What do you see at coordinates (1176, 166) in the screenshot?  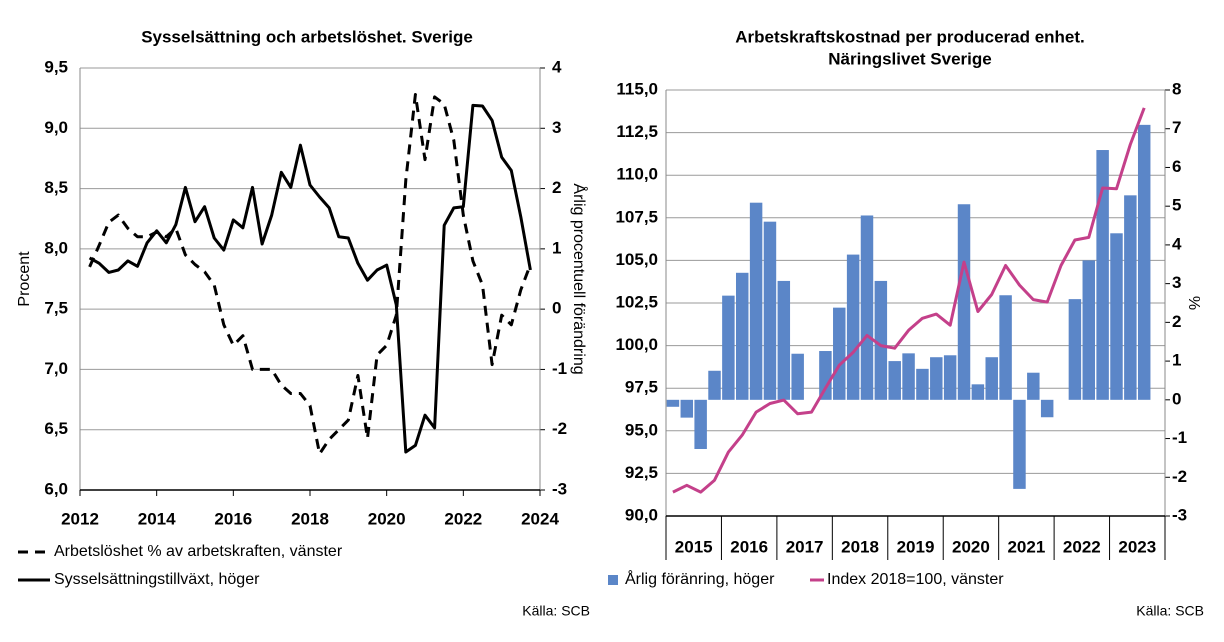 I see `y2-tick-label: 6` at bounding box center [1176, 166].